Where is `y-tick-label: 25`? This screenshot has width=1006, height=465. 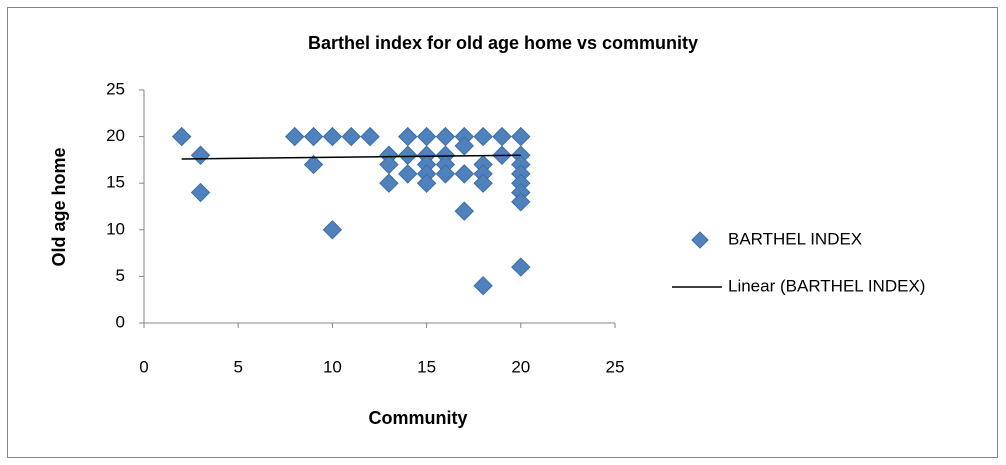
y-tick-label: 25 is located at coordinates (115, 88).